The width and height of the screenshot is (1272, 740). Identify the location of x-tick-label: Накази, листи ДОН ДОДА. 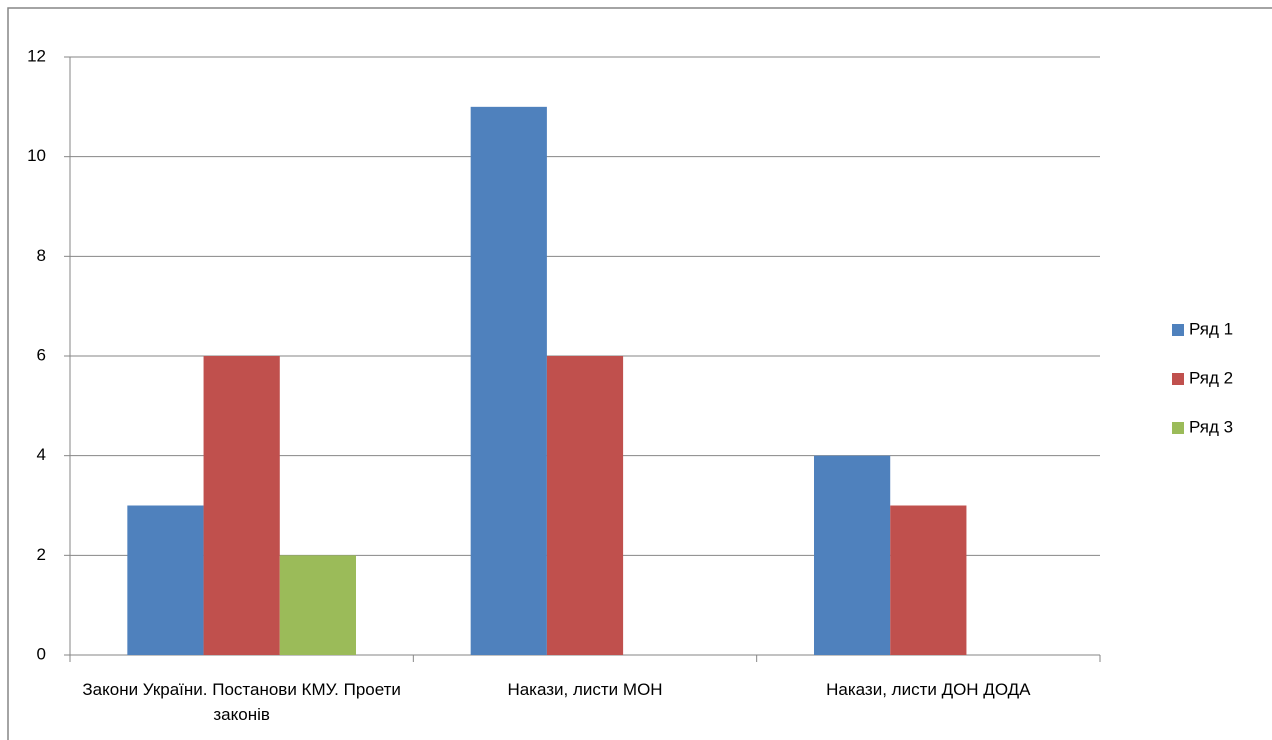
(928, 689).